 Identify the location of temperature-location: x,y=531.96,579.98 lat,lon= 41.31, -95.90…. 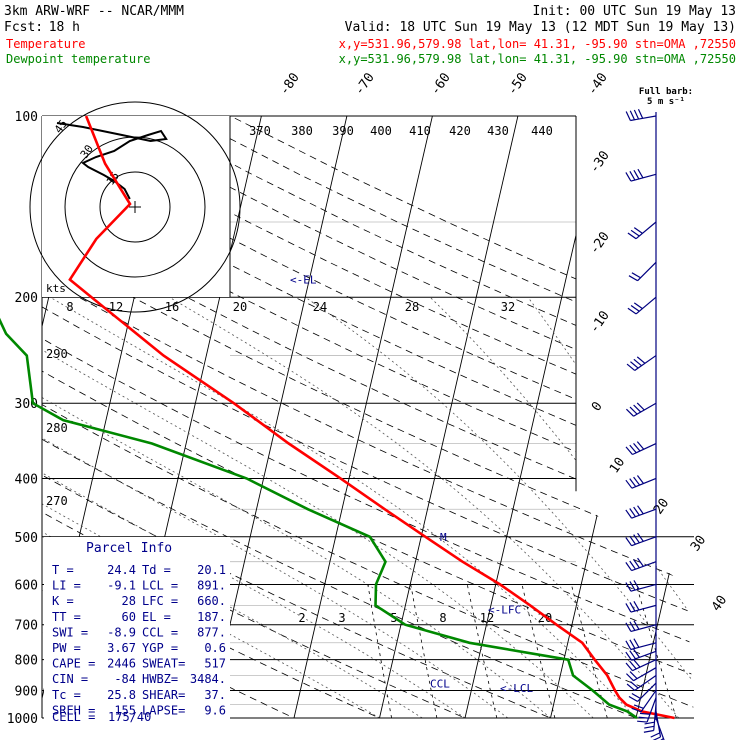
(537, 44).